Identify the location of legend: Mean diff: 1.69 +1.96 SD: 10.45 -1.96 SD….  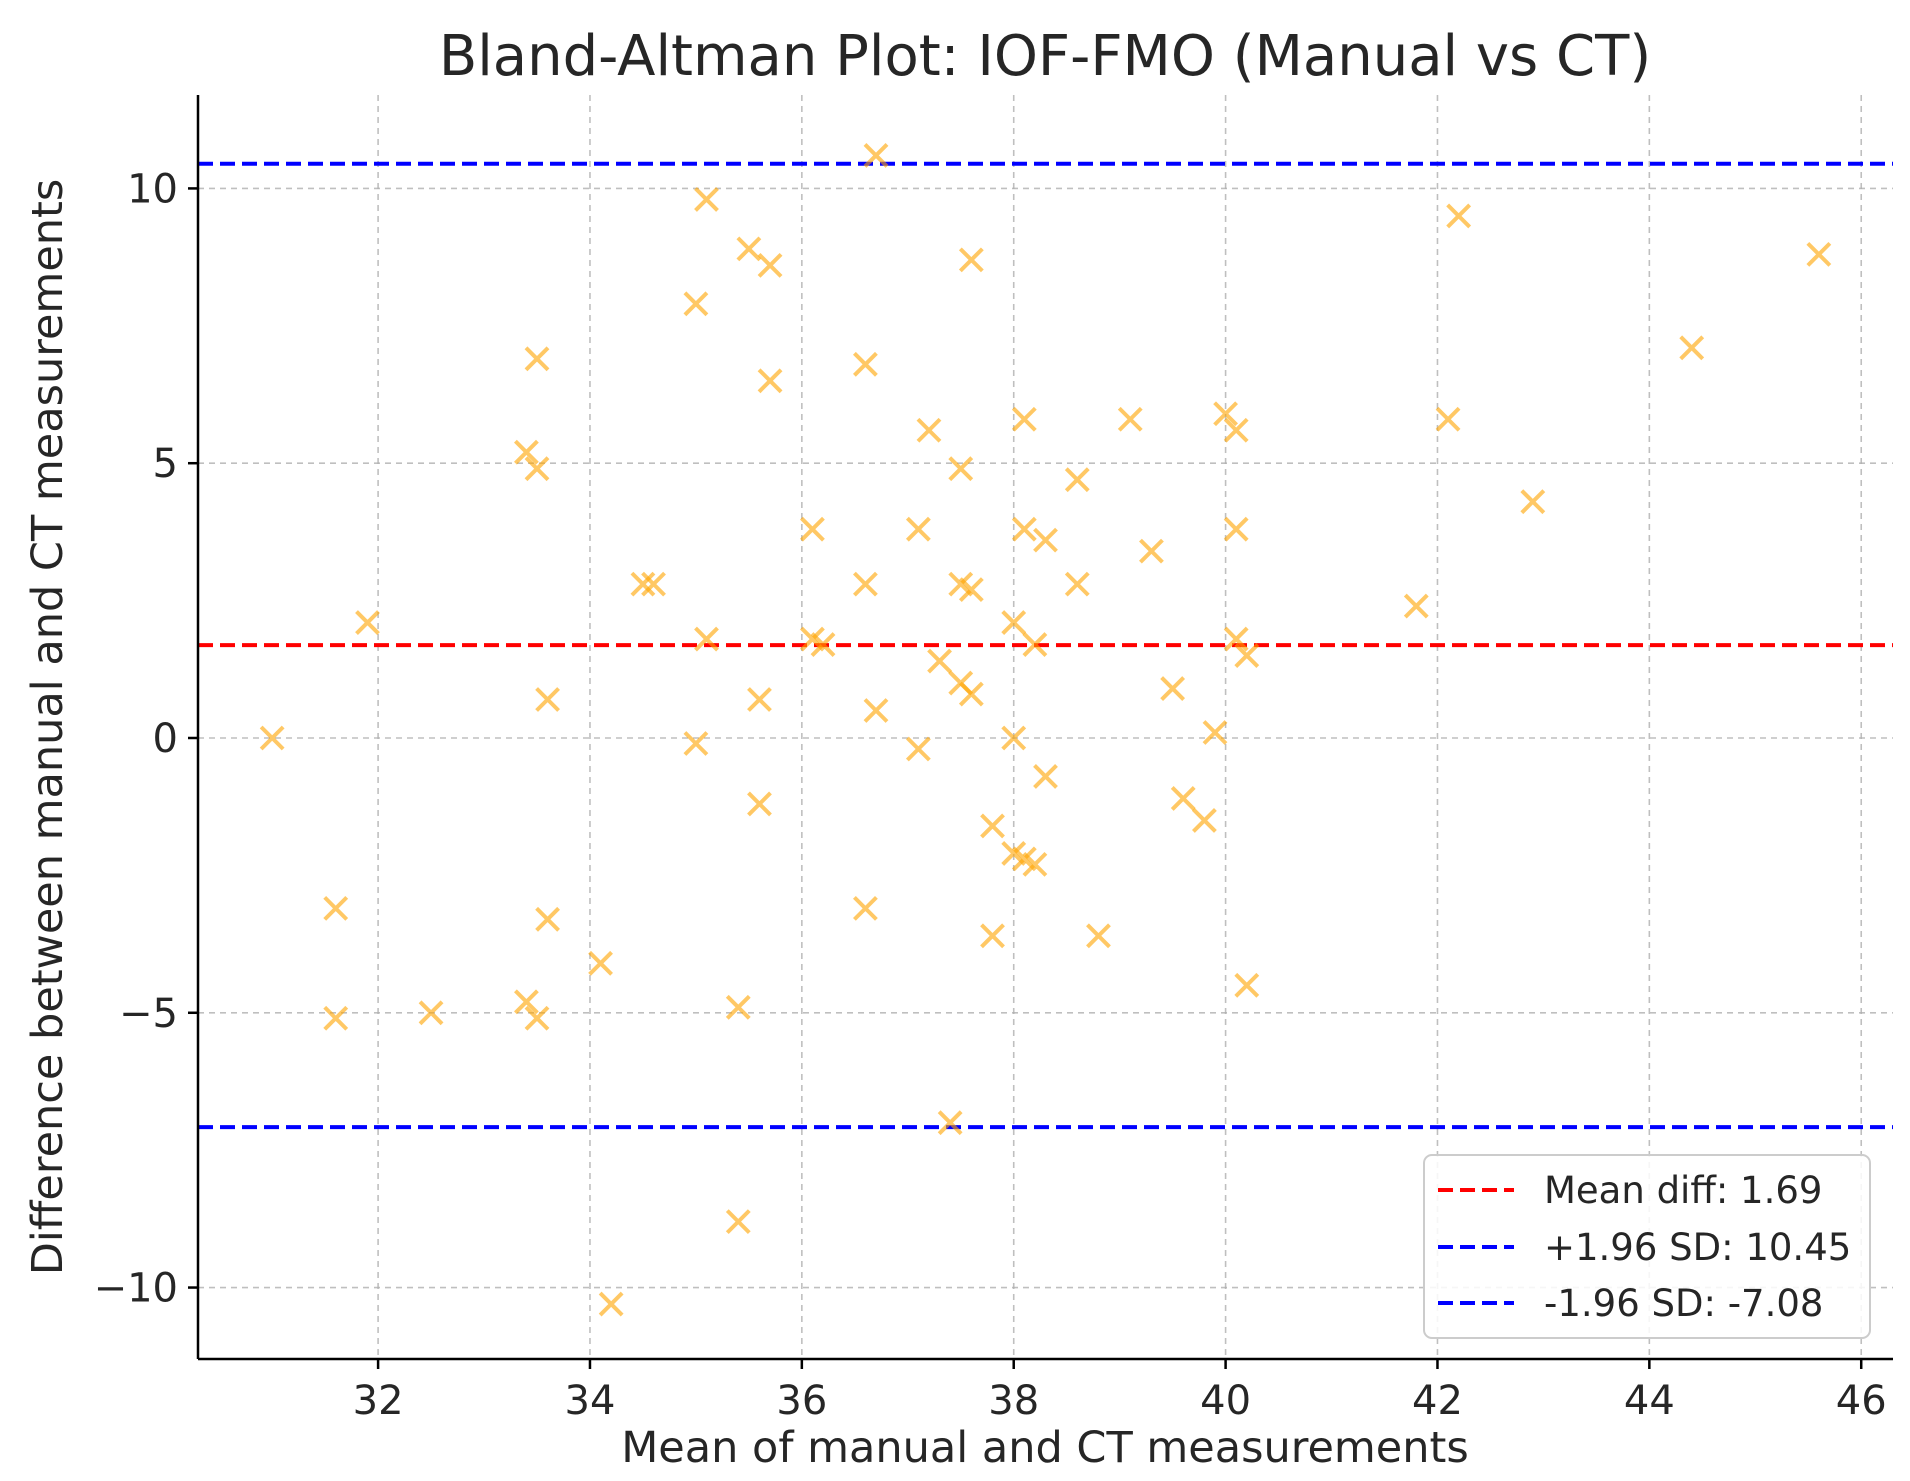
(1647, 1246).